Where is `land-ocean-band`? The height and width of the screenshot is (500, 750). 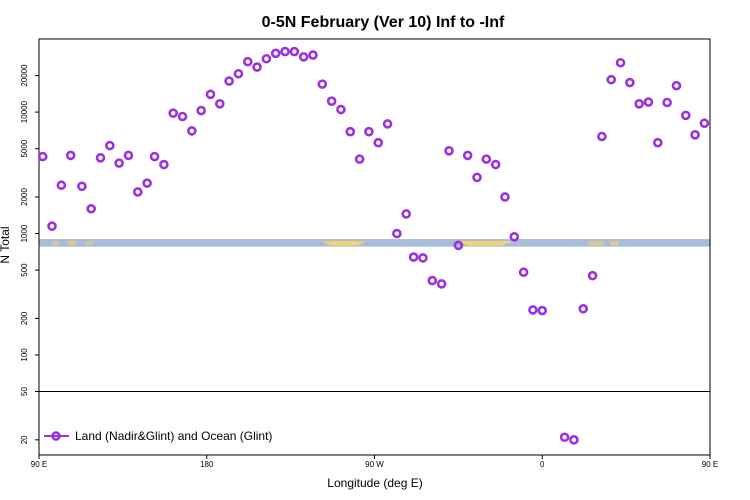
land-ocean-band is located at coordinates (374, 243).